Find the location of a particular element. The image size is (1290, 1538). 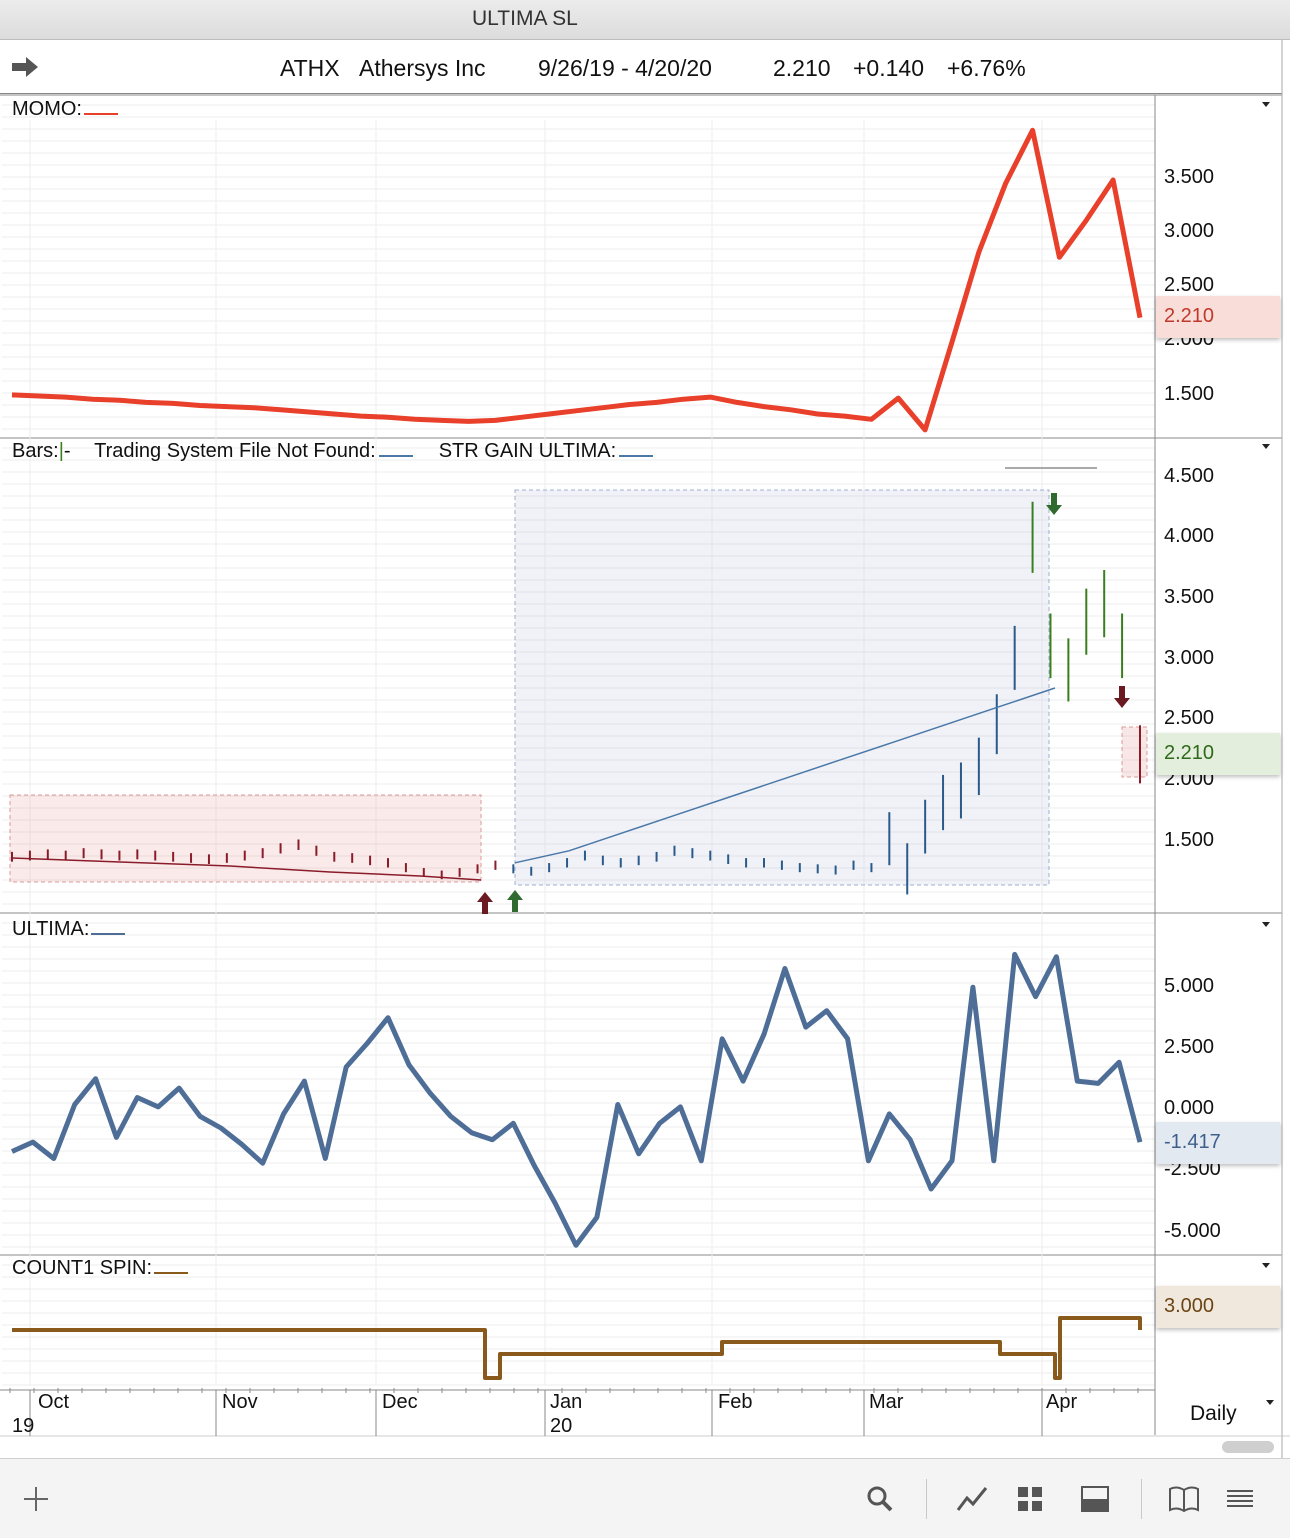

company-name: Athersys Inc is located at coordinates (422, 68).